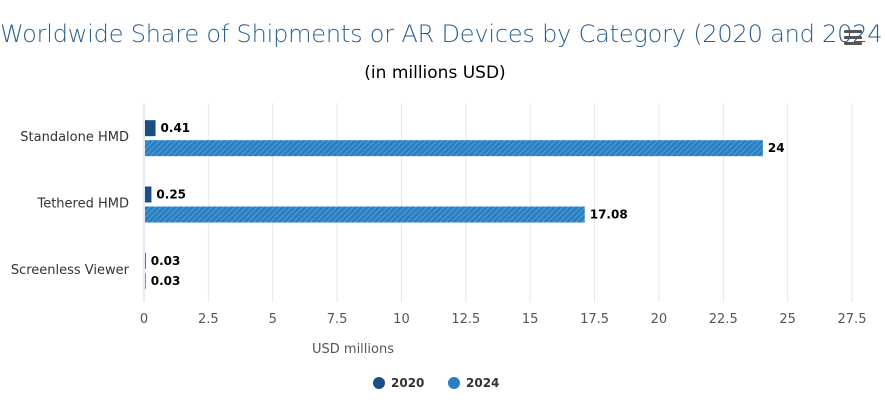 This screenshot has width=885, height=404. What do you see at coordinates (530, 319) in the screenshot?
I see `x-tick-label: 15` at bounding box center [530, 319].